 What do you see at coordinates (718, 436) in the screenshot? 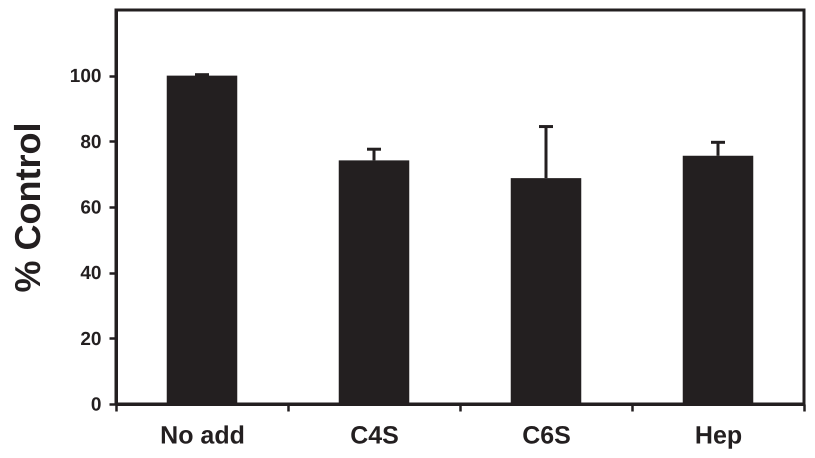
I see `x-tick-label: Hep` at bounding box center [718, 436].